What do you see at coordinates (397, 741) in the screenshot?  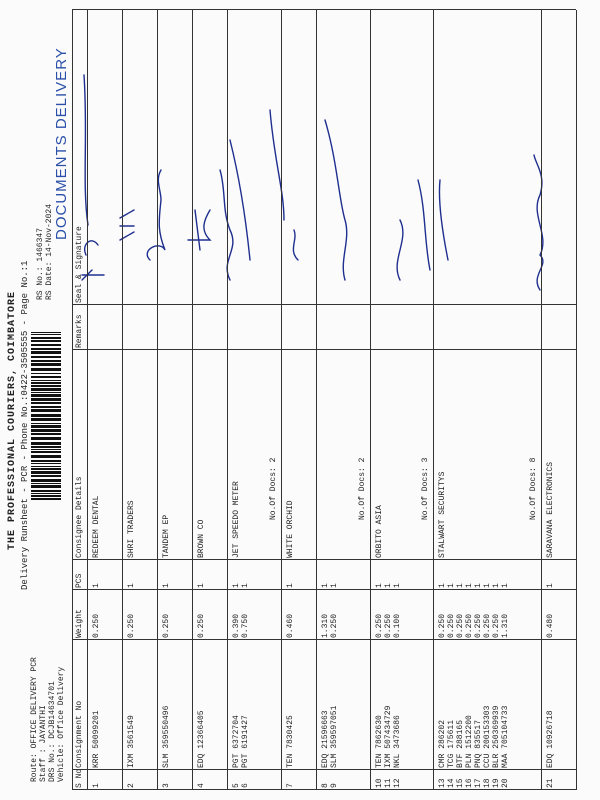 I see `consignment-no: NKL 3473686` at bounding box center [397, 741].